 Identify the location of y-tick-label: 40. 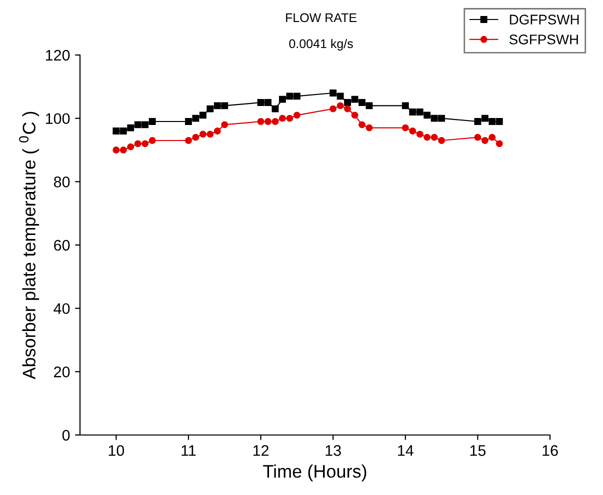
(62, 308).